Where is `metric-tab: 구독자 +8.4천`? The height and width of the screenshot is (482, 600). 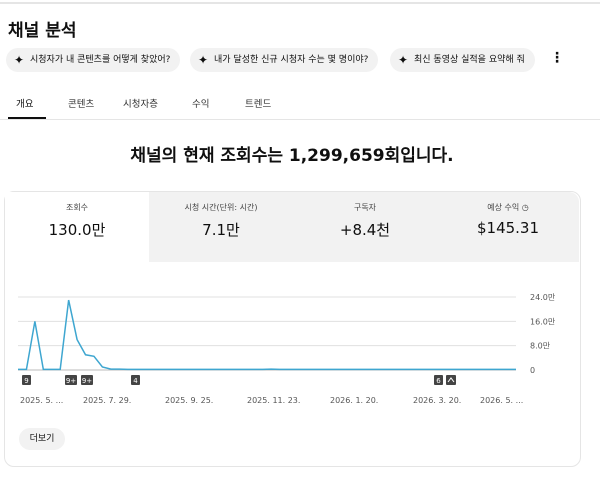 metric-tab: 구독자 +8.4천 is located at coordinates (365, 227).